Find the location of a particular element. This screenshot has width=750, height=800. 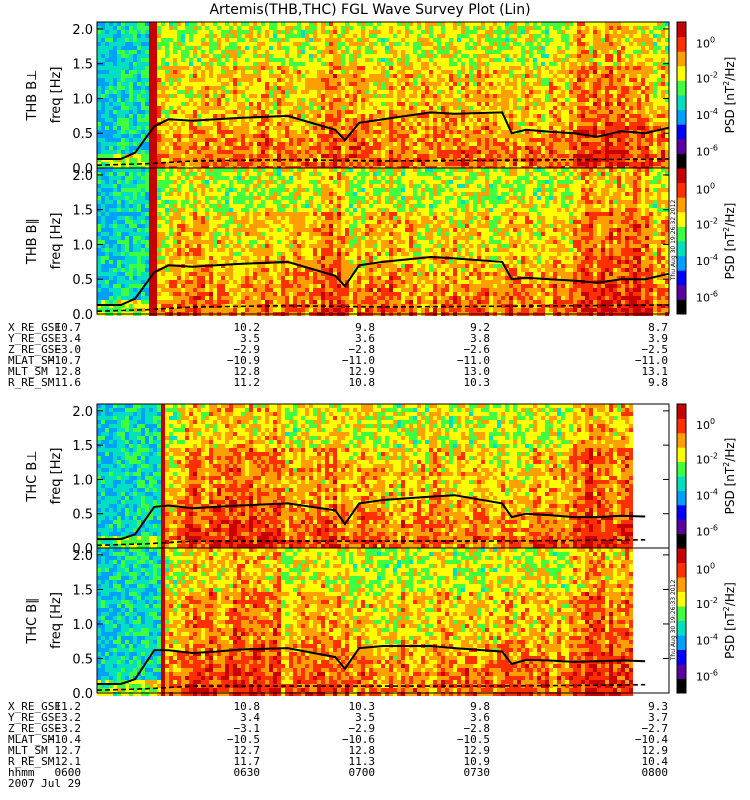

ephem-value: 3.9 is located at coordinates (658, 338).